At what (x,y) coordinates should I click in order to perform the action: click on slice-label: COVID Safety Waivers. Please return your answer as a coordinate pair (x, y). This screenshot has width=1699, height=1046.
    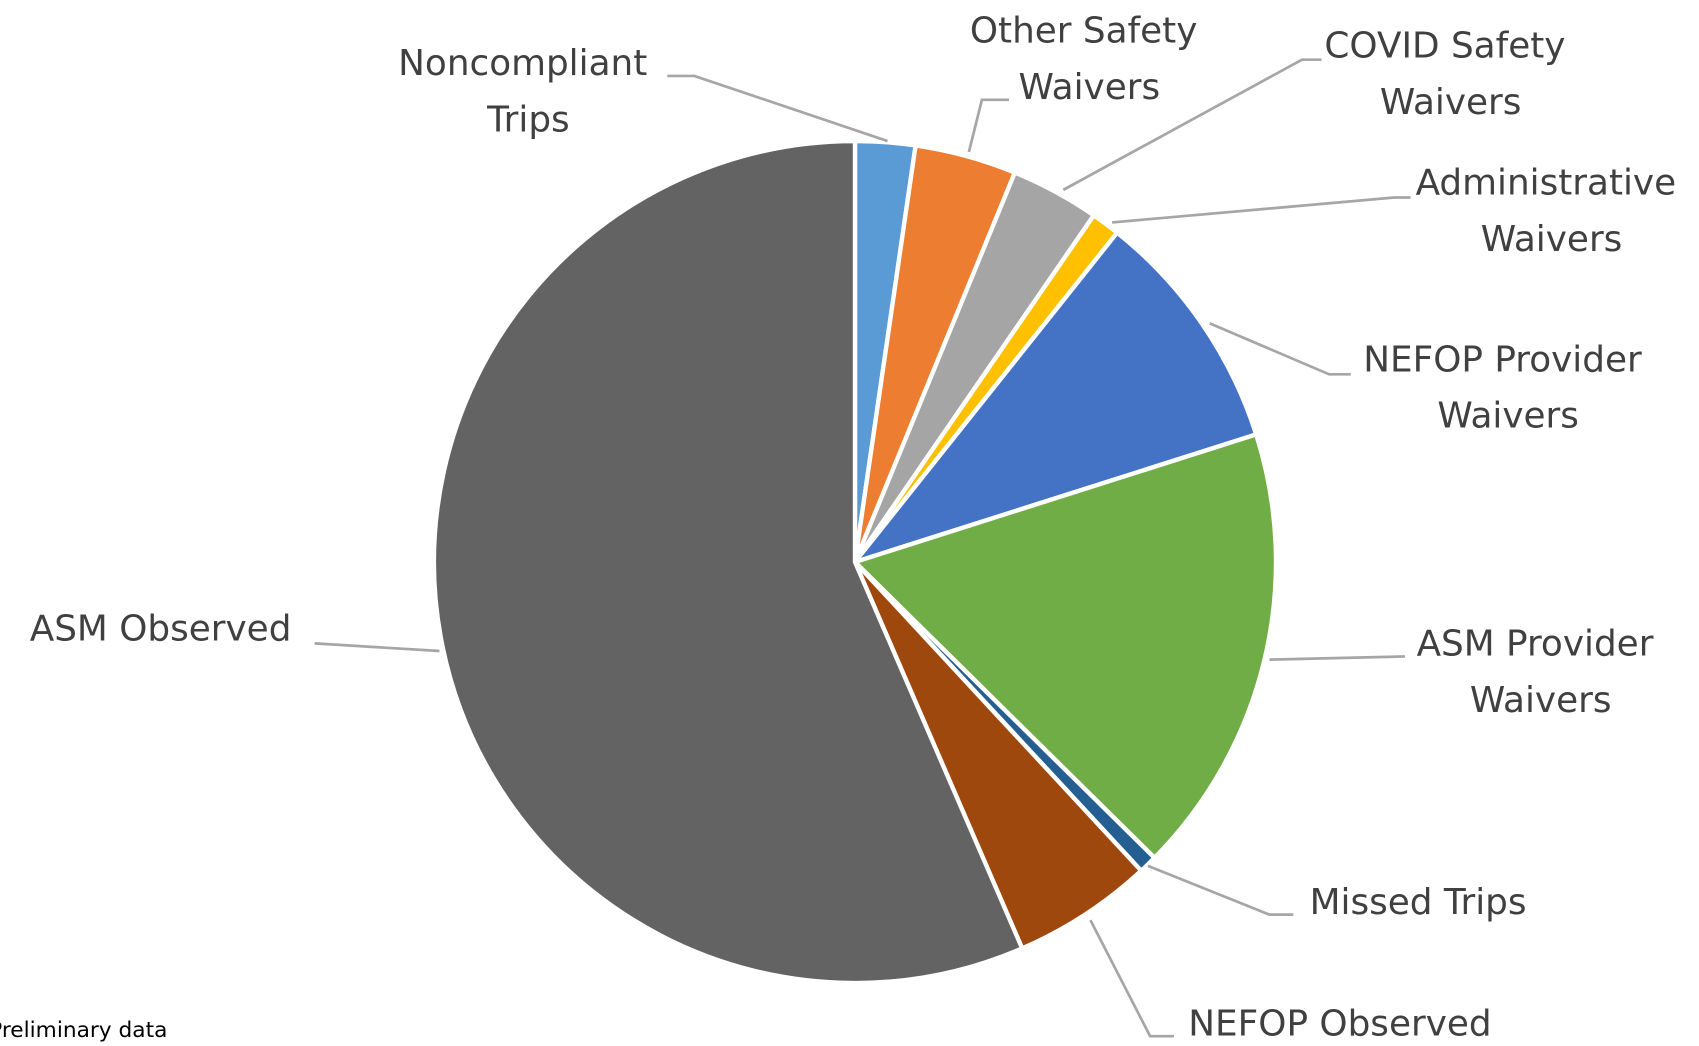
    Looking at the image, I should click on (1450, 74).